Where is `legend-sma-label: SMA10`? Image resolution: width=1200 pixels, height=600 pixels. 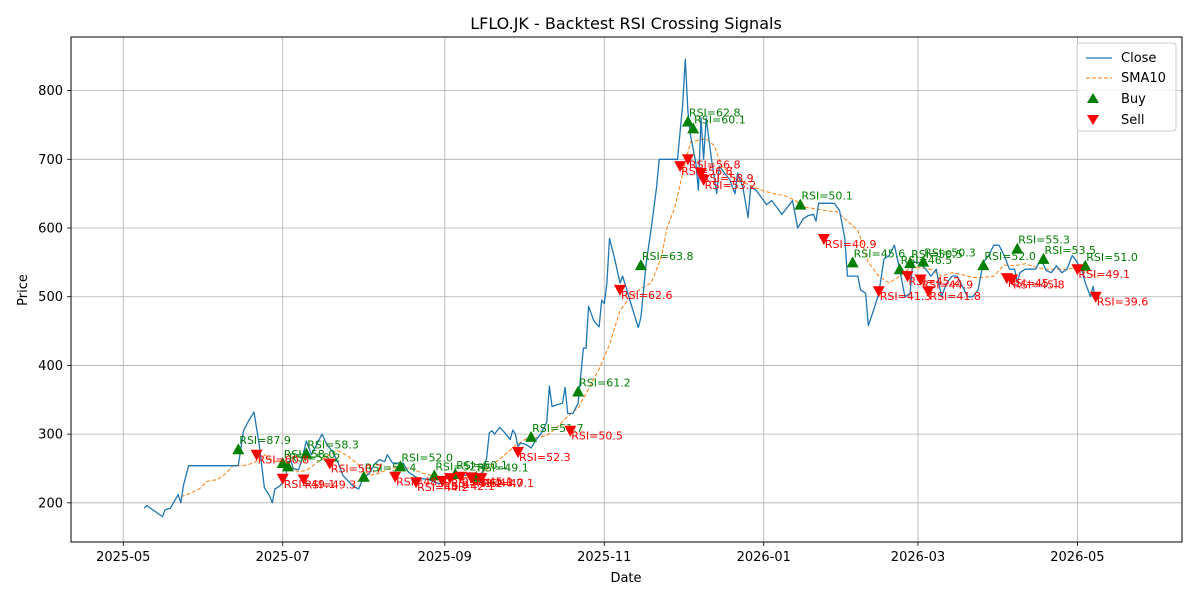
legend-sma-label: SMA10 is located at coordinates (1143, 78).